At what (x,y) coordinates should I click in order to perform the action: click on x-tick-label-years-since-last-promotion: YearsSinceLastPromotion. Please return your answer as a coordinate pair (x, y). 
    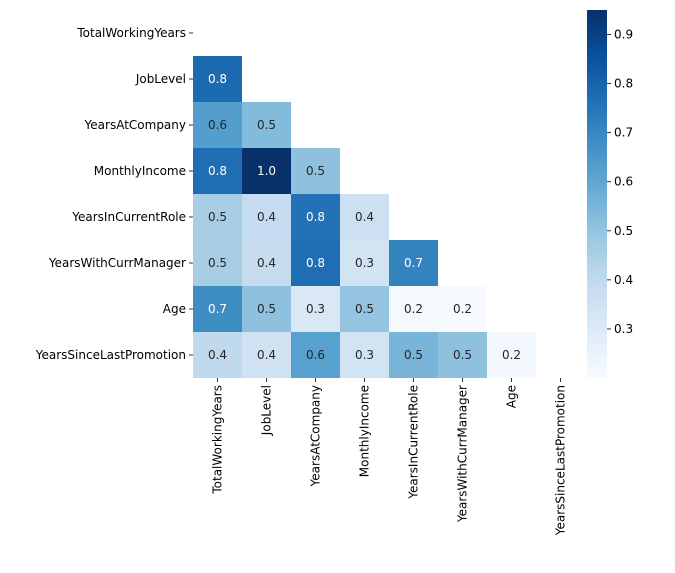
    Looking at the image, I should click on (561, 460).